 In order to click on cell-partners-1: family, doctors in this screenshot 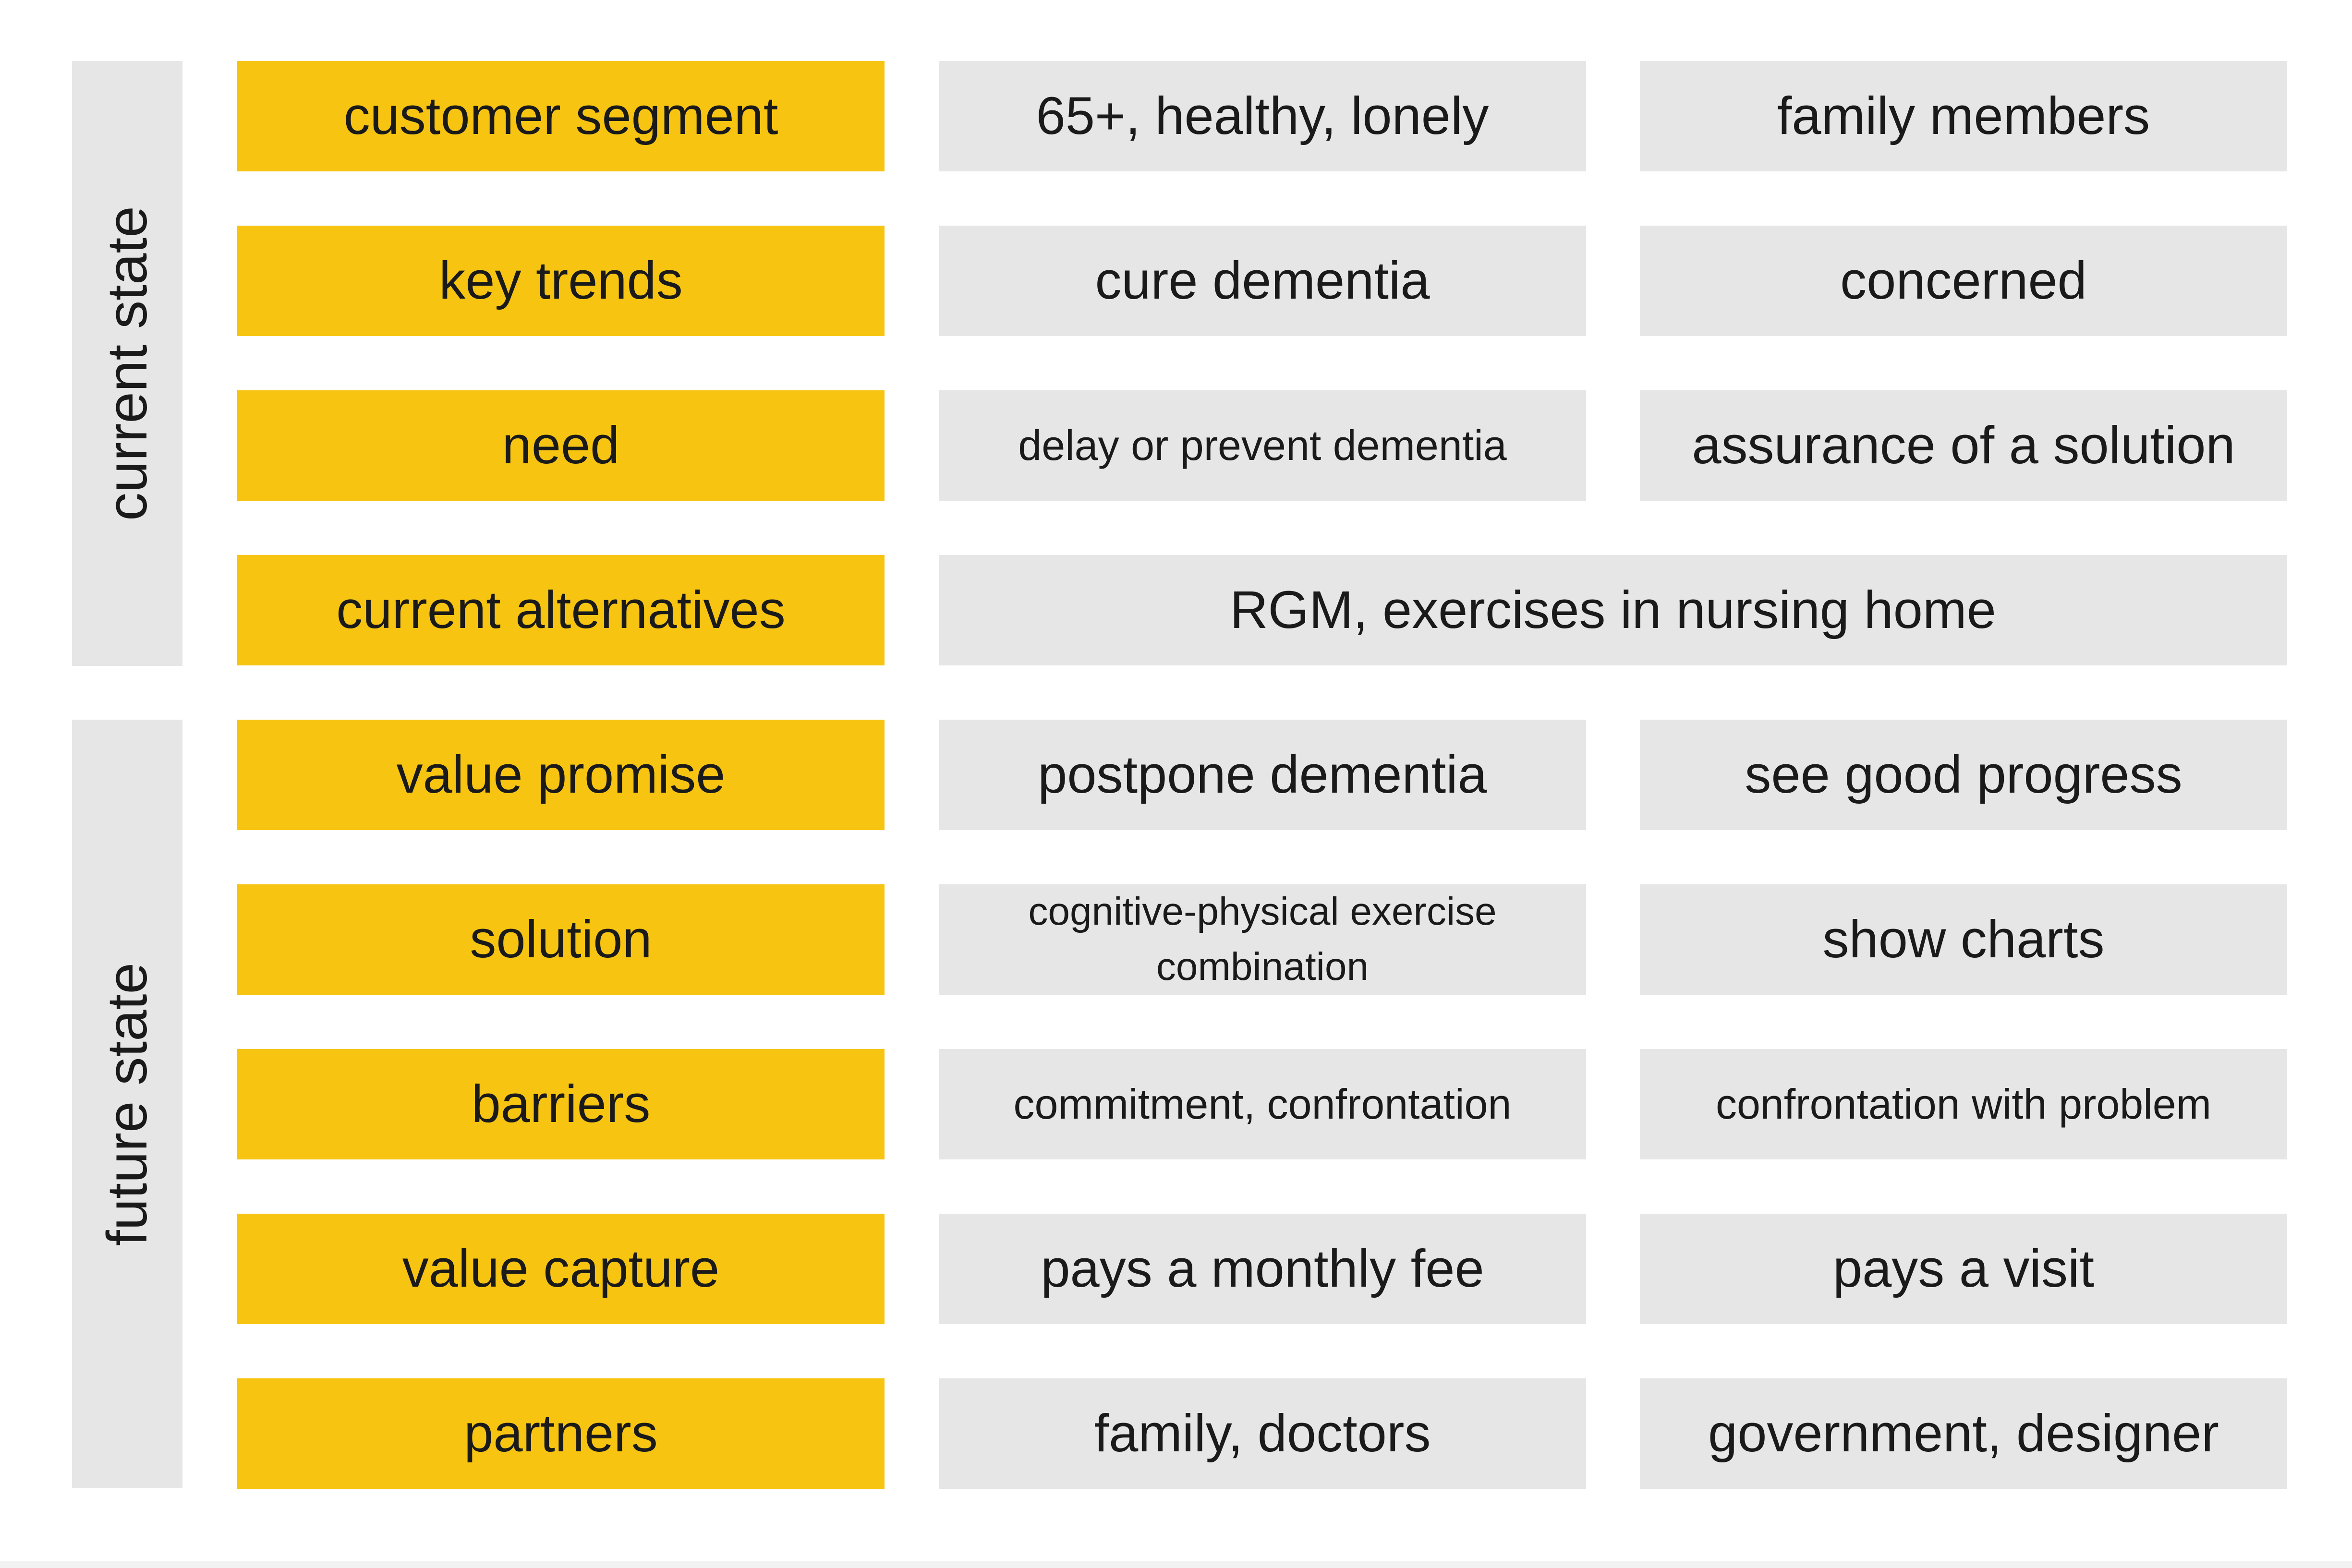, I will do `click(1262, 1433)`.